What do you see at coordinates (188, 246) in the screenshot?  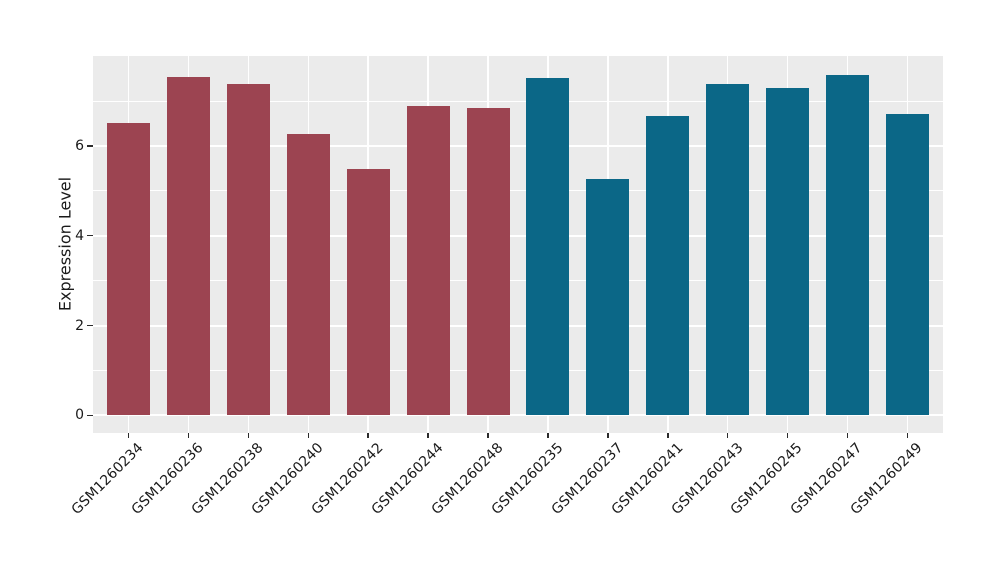 I see `bar-GSM1260236` at bounding box center [188, 246].